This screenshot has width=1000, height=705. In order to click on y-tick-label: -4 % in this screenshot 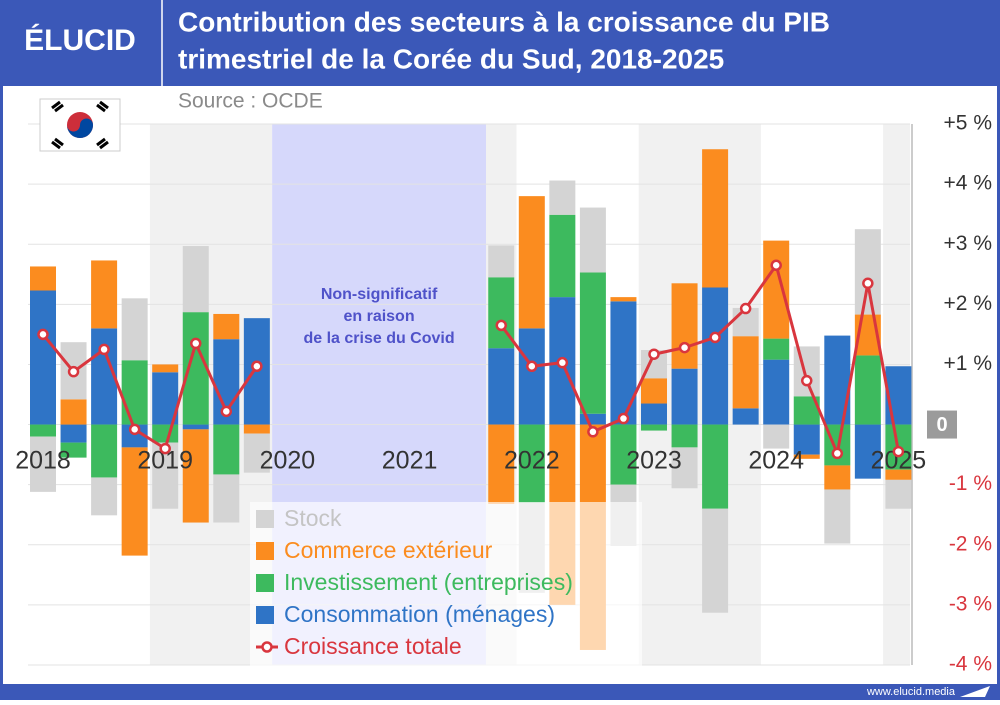, I will do `click(970, 664)`.